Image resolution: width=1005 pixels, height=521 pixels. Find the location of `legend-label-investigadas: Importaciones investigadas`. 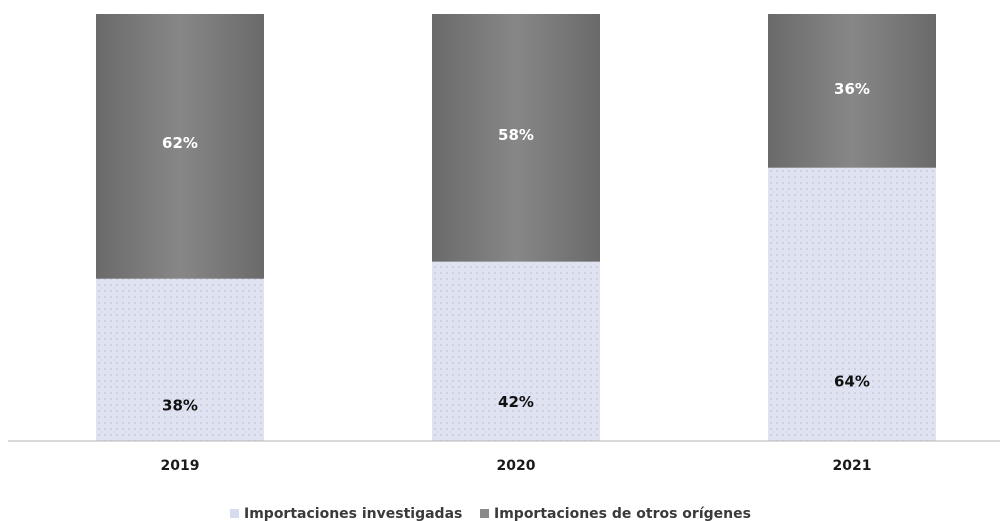

legend-label-investigadas: Importaciones investigadas is located at coordinates (353, 513).